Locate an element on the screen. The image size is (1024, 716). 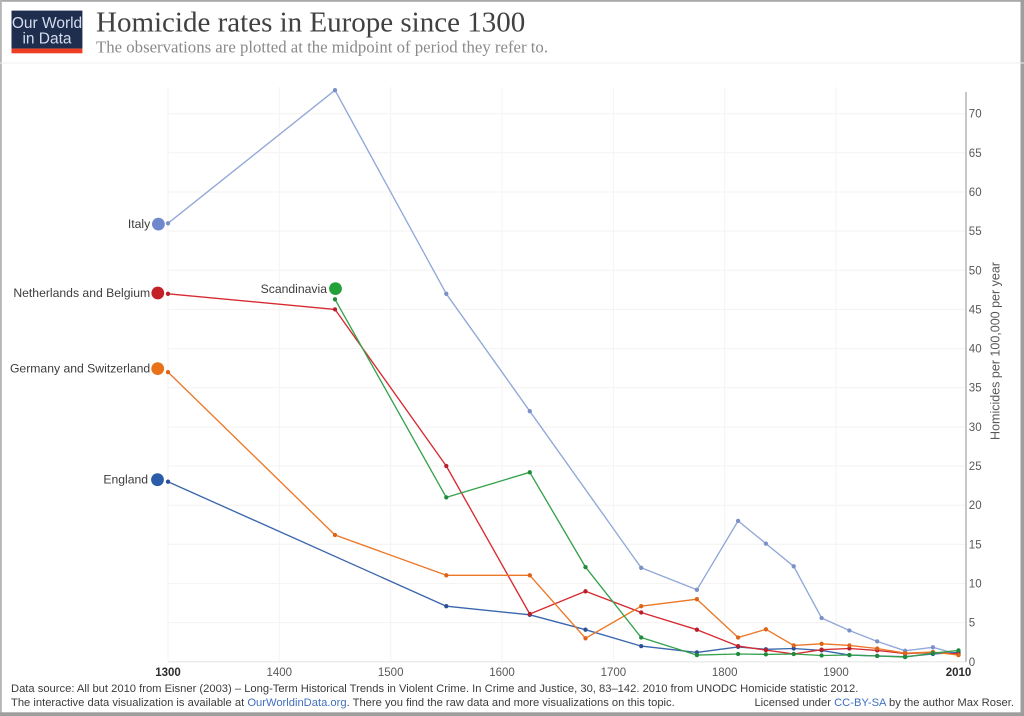
svg-text: 1800 is located at coordinates (725, 673).